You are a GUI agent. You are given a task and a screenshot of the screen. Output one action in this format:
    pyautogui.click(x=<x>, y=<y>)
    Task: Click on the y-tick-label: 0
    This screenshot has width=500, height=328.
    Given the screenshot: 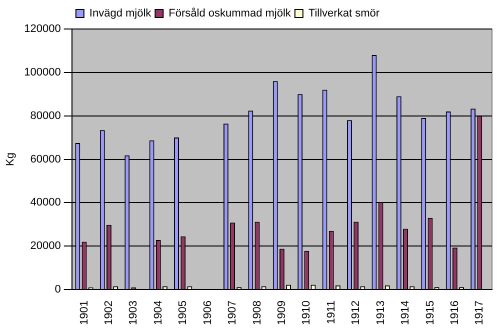 What is the action you would take?
    pyautogui.click(x=57, y=290)
    